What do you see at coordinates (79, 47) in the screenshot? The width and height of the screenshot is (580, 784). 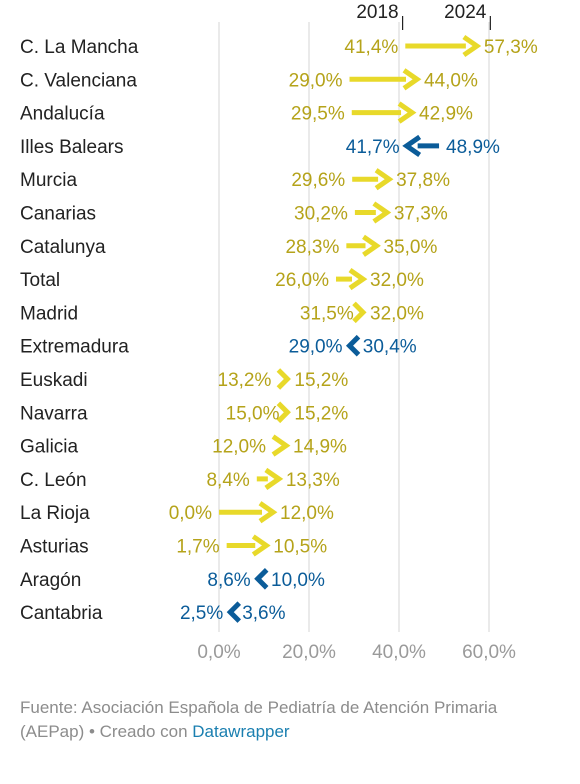 I see `category-label: C. La Mancha` at bounding box center [79, 47].